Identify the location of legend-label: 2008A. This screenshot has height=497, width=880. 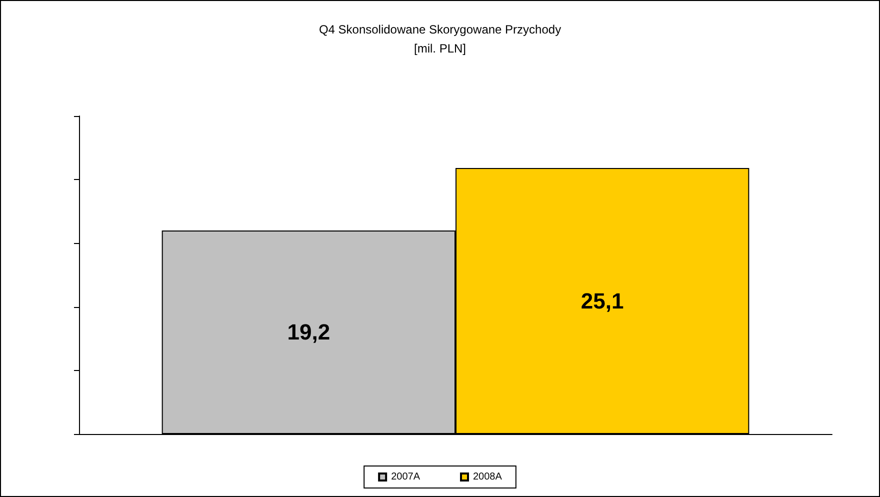
(487, 477).